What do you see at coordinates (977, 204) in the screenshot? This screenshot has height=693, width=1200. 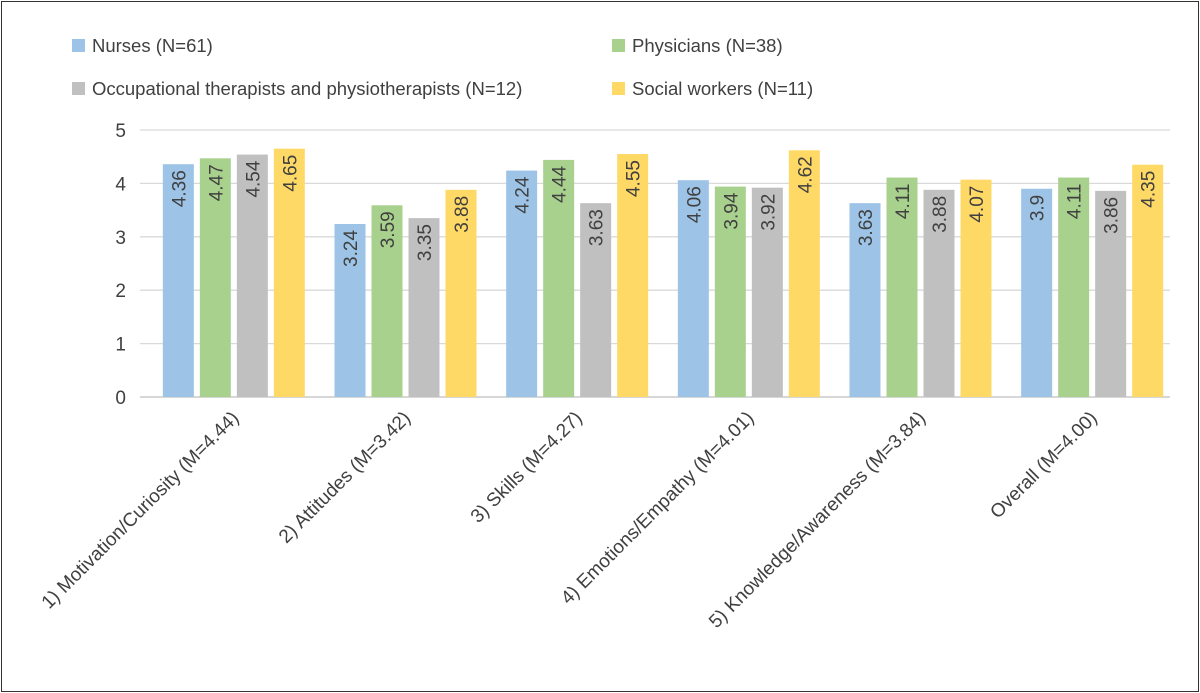 I see `data-label: 4.07` at bounding box center [977, 204].